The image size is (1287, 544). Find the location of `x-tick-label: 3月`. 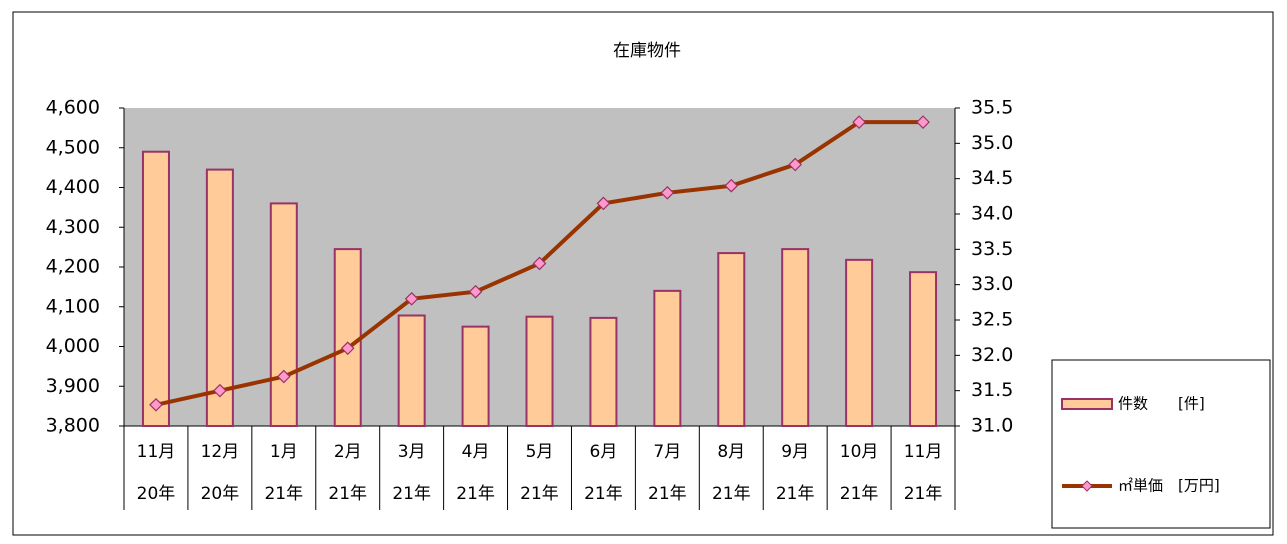

x-tick-label: 3月 is located at coordinates (412, 452).